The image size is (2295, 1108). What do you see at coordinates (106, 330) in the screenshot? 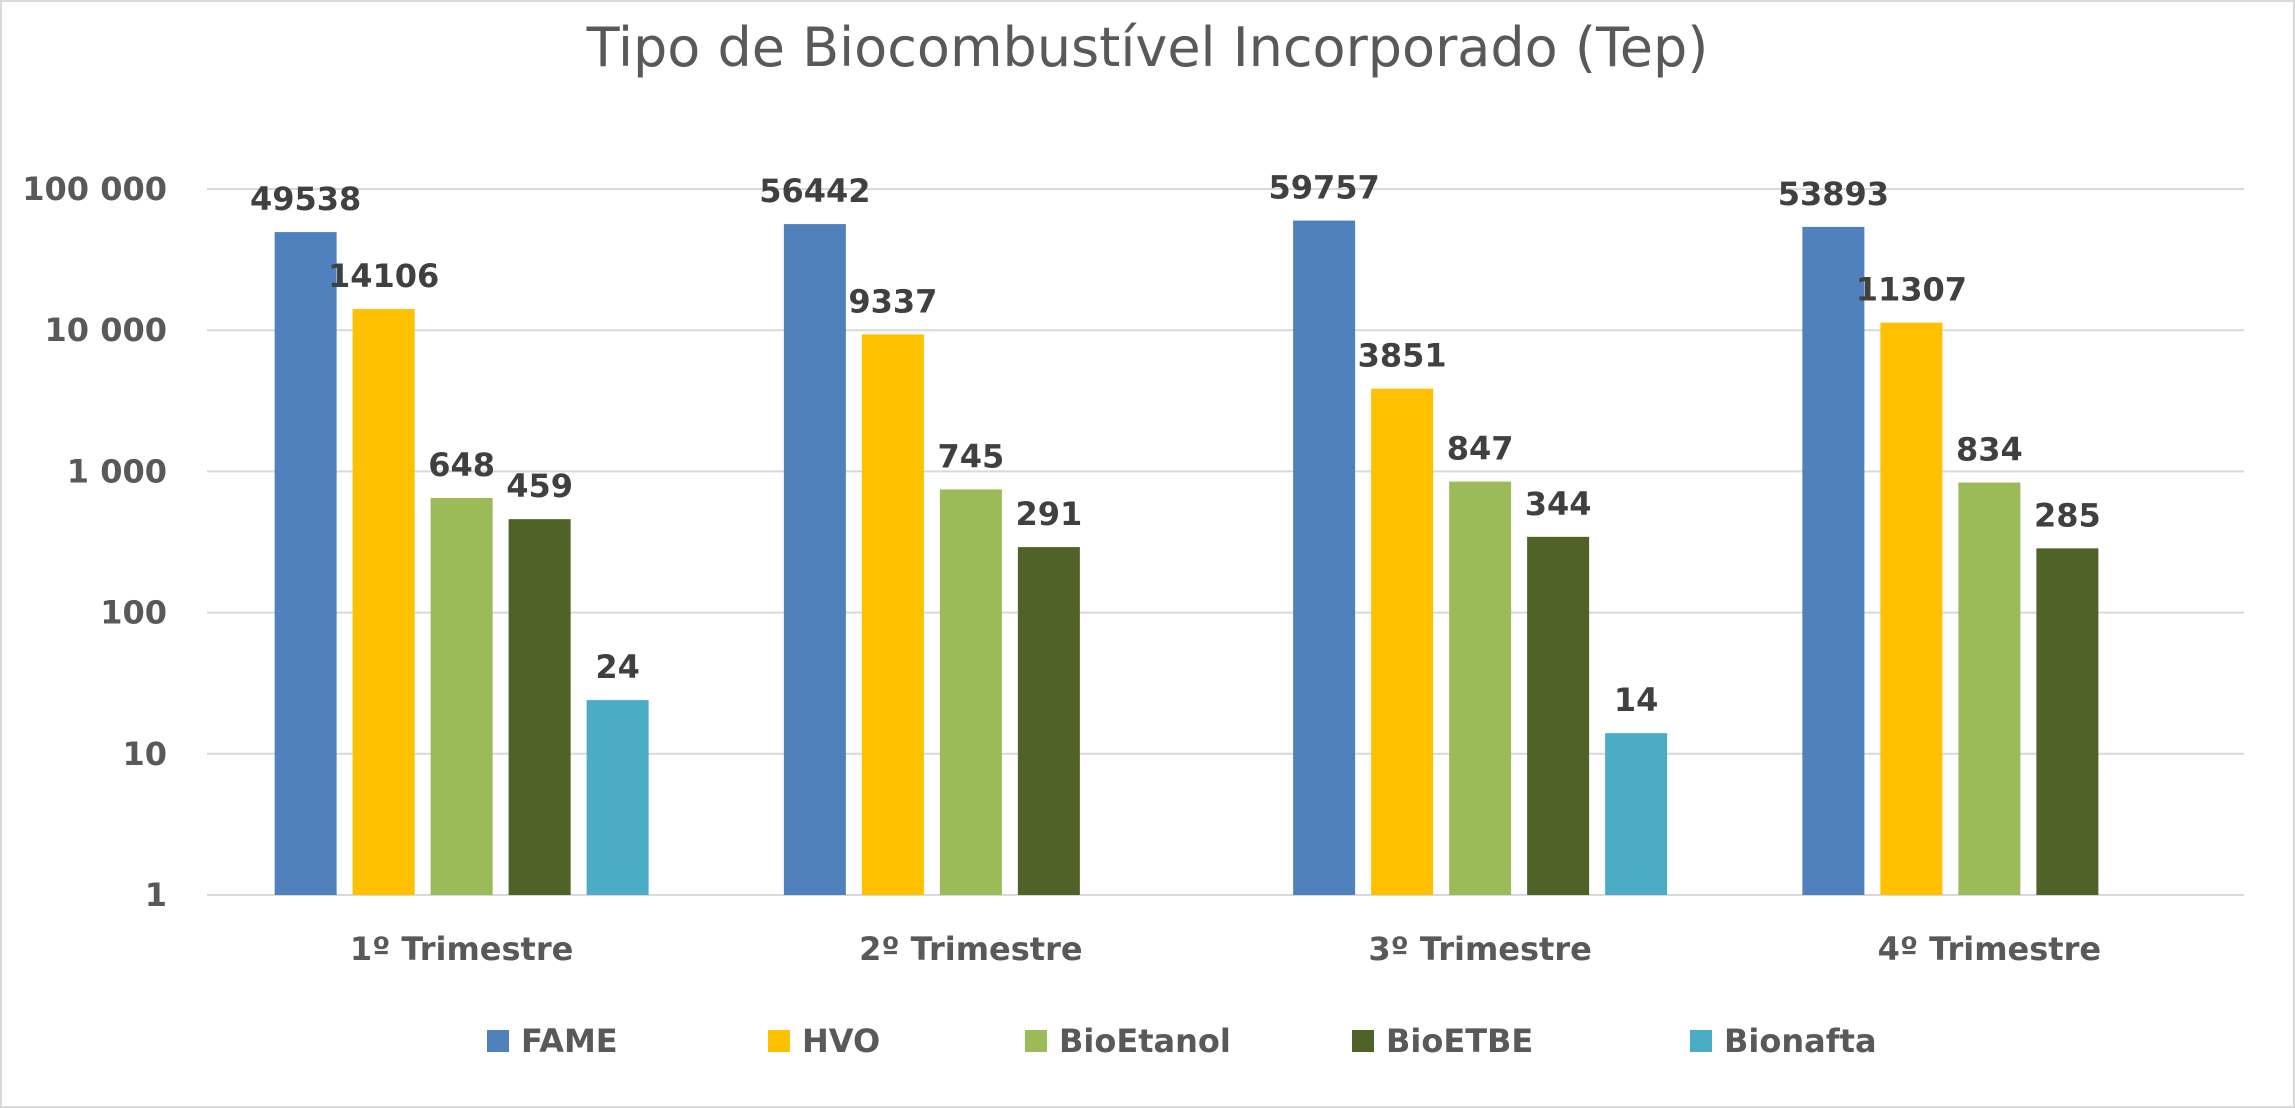
I see `y-tick-label: 10 000` at bounding box center [106, 330].